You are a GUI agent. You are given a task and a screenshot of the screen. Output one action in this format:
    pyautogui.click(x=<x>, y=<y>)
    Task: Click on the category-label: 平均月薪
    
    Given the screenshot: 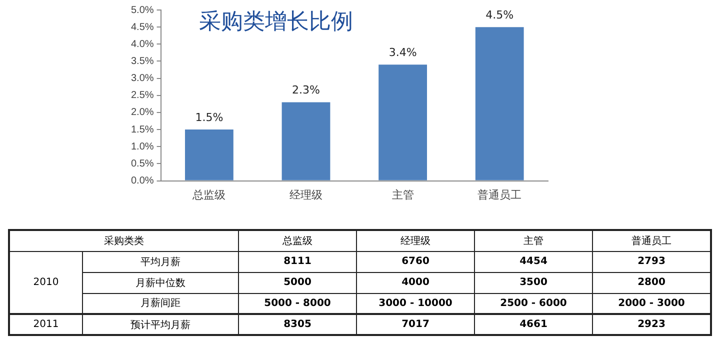 What is the action you would take?
    pyautogui.click(x=160, y=262)
    